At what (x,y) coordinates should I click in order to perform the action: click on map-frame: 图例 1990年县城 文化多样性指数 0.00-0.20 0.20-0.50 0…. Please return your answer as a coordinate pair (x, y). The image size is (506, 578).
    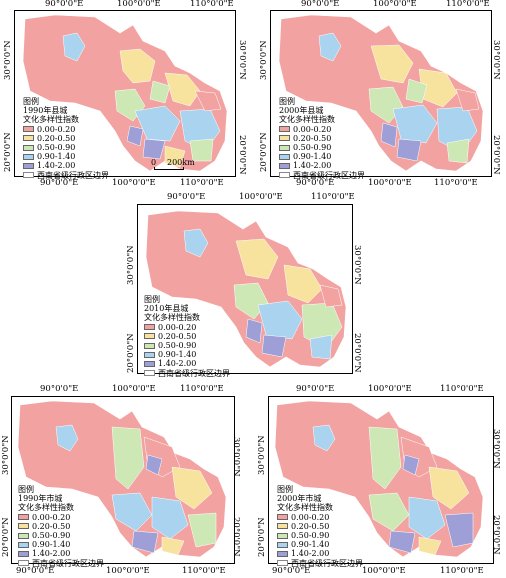
    Looking at the image, I should click on (125, 95).